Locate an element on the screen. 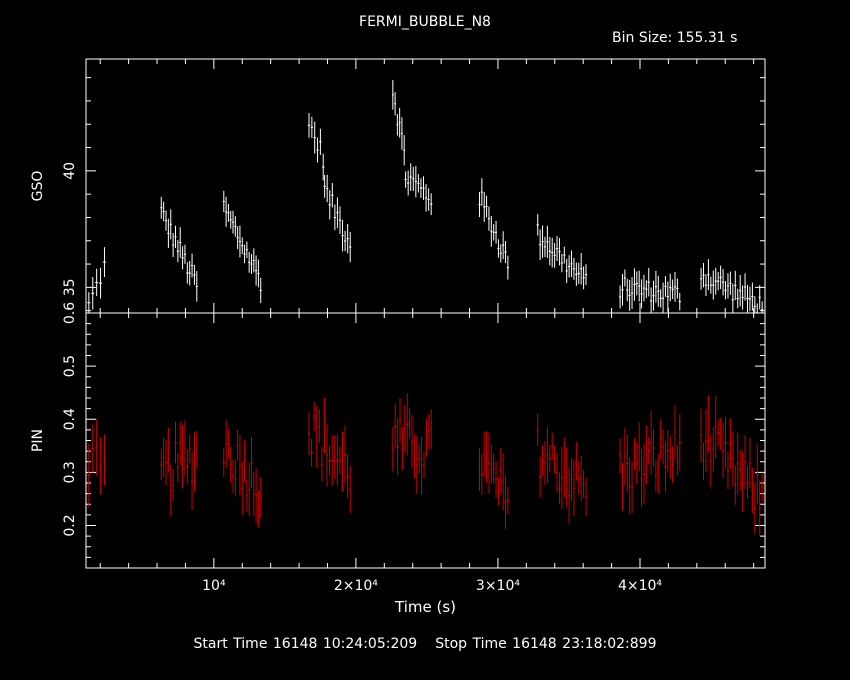  y-tick-label: 0.6 is located at coordinates (70, 313).